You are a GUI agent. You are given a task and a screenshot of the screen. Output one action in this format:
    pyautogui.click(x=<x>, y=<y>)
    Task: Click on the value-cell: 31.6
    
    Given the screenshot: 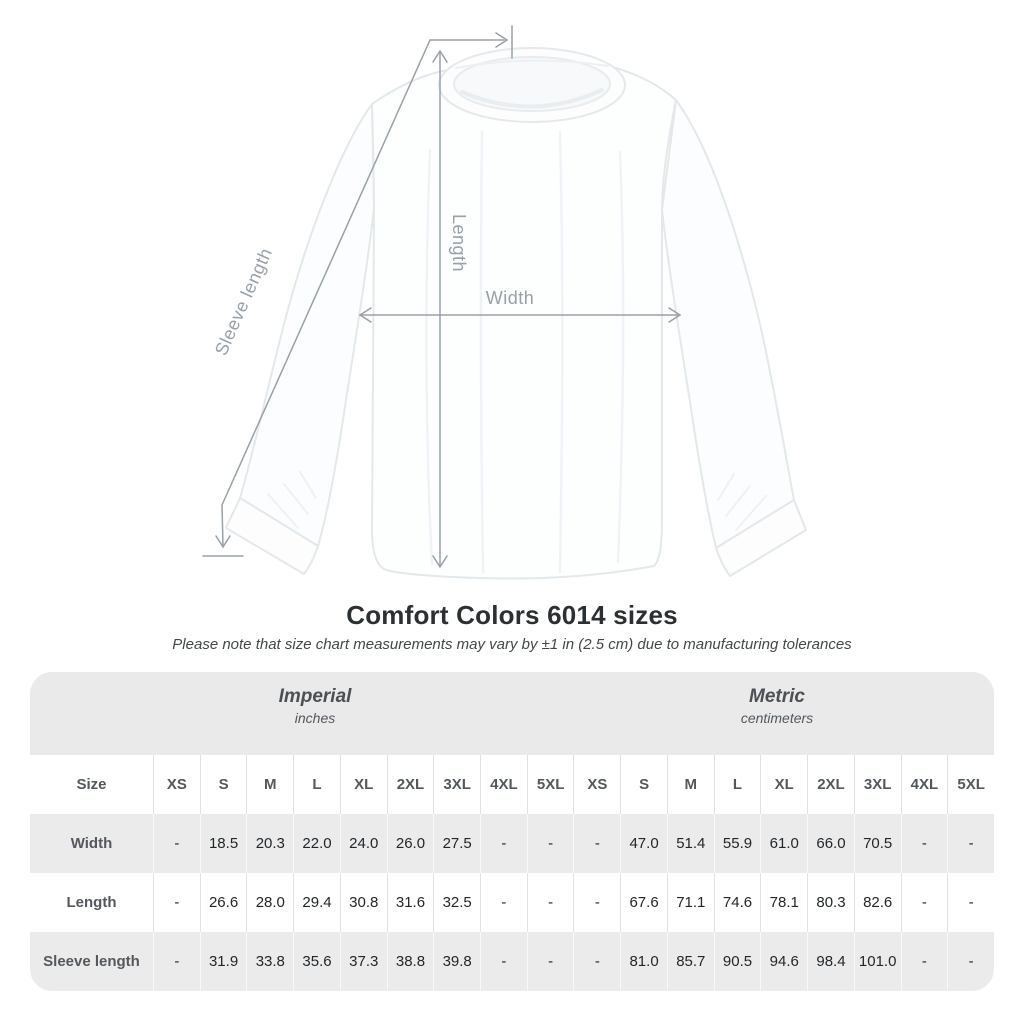 What is the action you would take?
    pyautogui.click(x=410, y=902)
    